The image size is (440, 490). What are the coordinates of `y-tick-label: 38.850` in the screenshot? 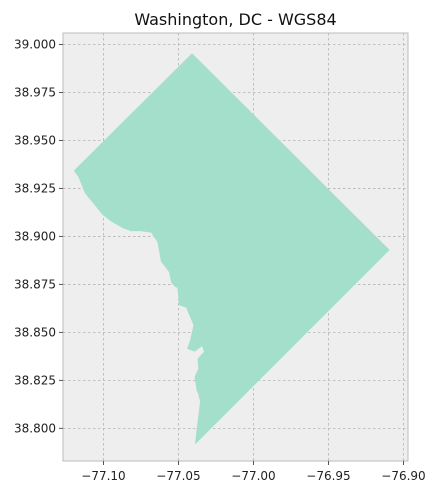 It's located at (35, 332).